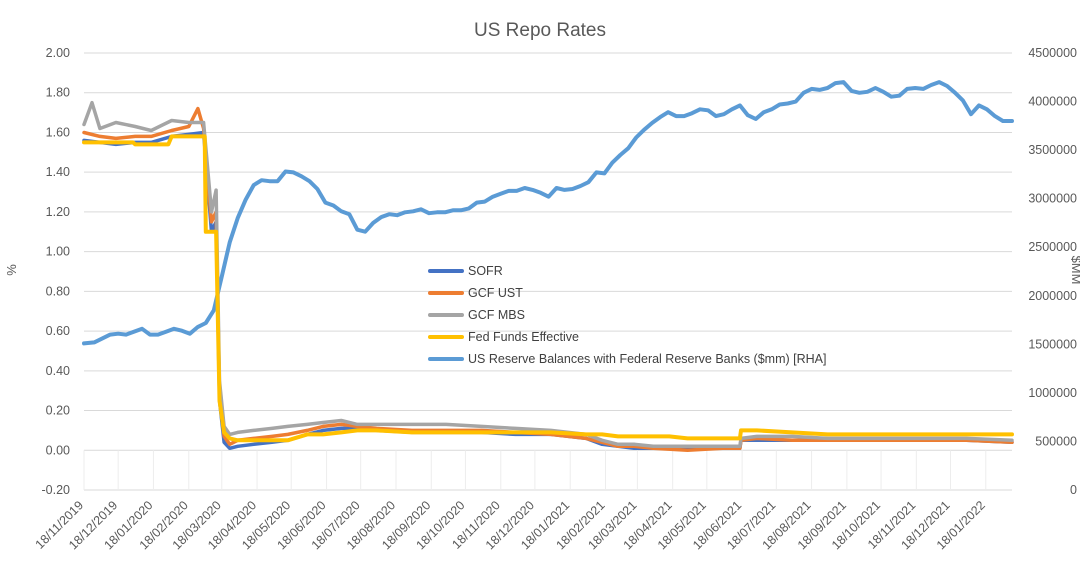  Describe the element at coordinates (58, 291) in the screenshot. I see `y-tick-label: 0.80` at that location.